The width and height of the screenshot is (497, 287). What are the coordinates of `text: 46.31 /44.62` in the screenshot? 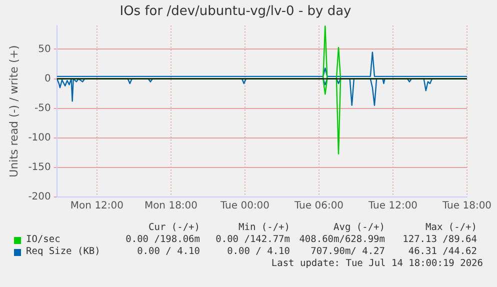 It's located at (442, 251).